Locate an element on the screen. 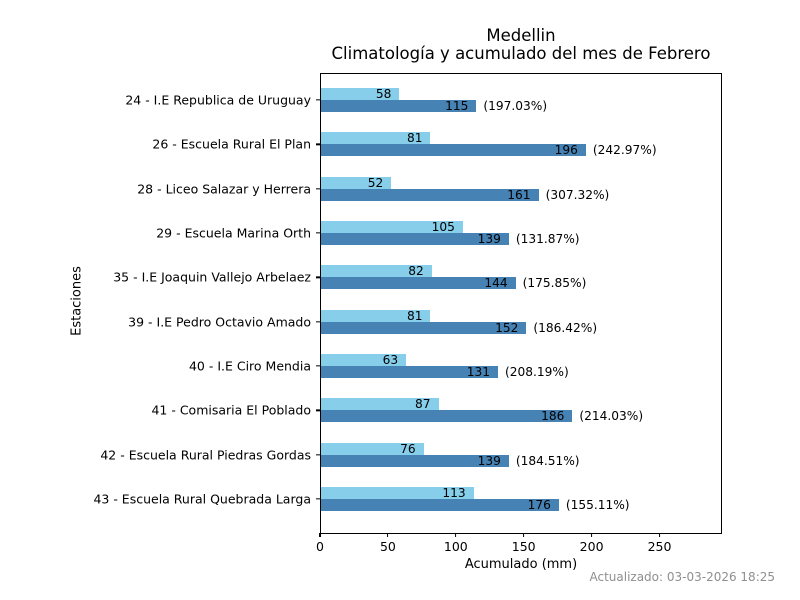 The width and height of the screenshot is (800, 600). category-label: 42 - Escuela Rural Piedras Gordas is located at coordinates (205, 455).